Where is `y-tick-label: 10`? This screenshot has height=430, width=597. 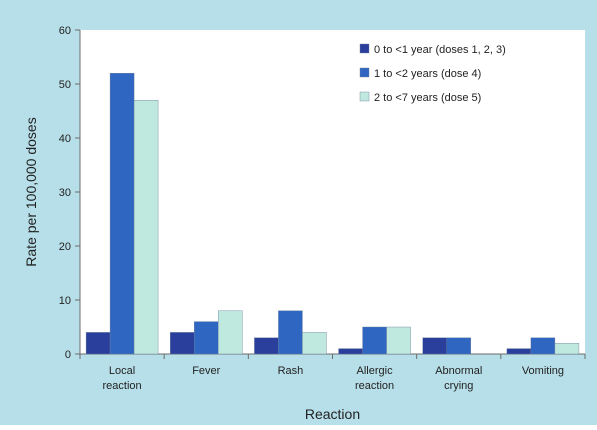
y-tick-label: 10 is located at coordinates (65, 301).